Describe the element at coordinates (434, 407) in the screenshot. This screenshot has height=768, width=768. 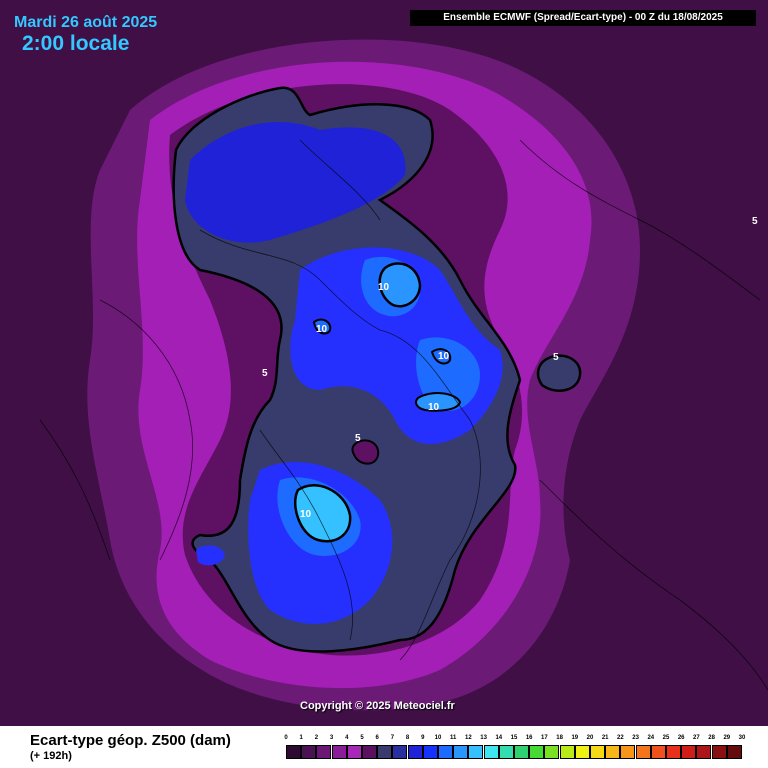
I see `contour-label-10-c: 10` at that location.